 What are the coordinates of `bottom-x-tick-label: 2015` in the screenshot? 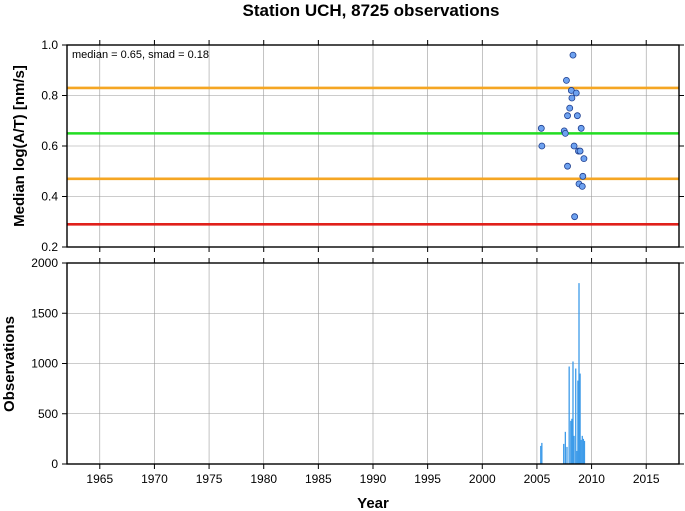 It's located at (646, 479).